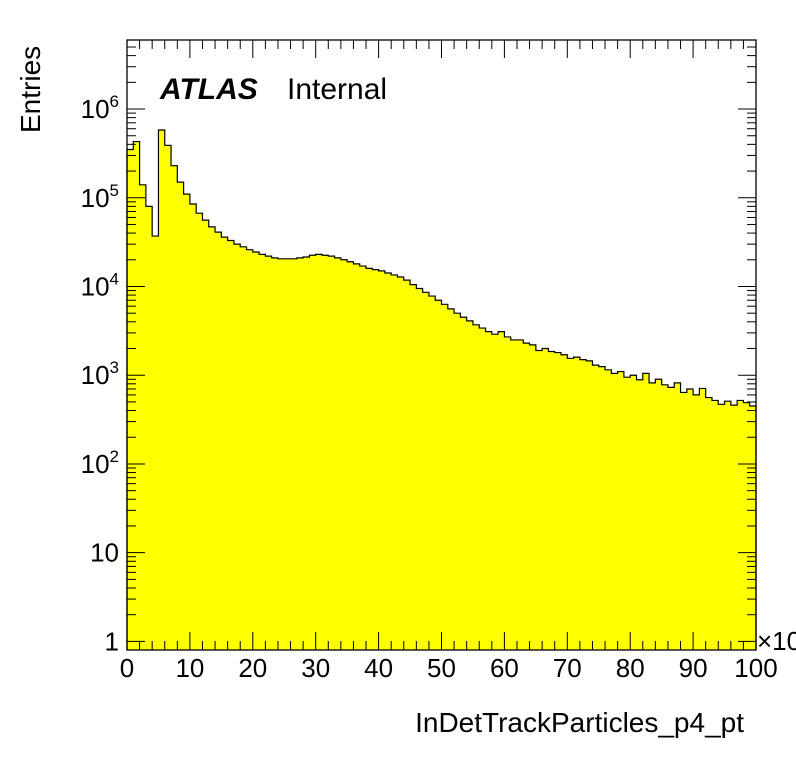  Describe the element at coordinates (100, 197) in the screenshot. I see `y-tick-label: 10⁵` at that location.